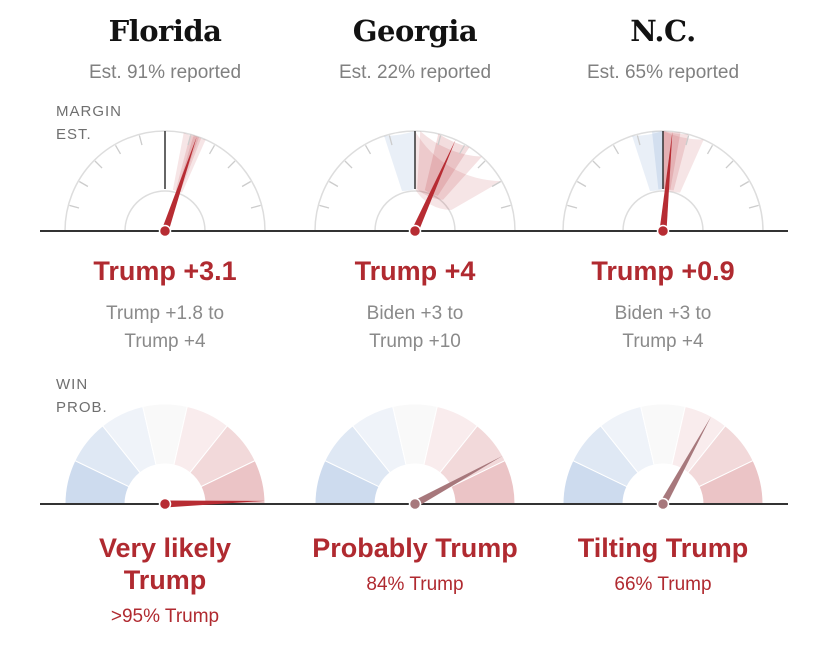  Describe the element at coordinates (165, 564) in the screenshot. I see `win-headline: Very likely Trump` at that location.